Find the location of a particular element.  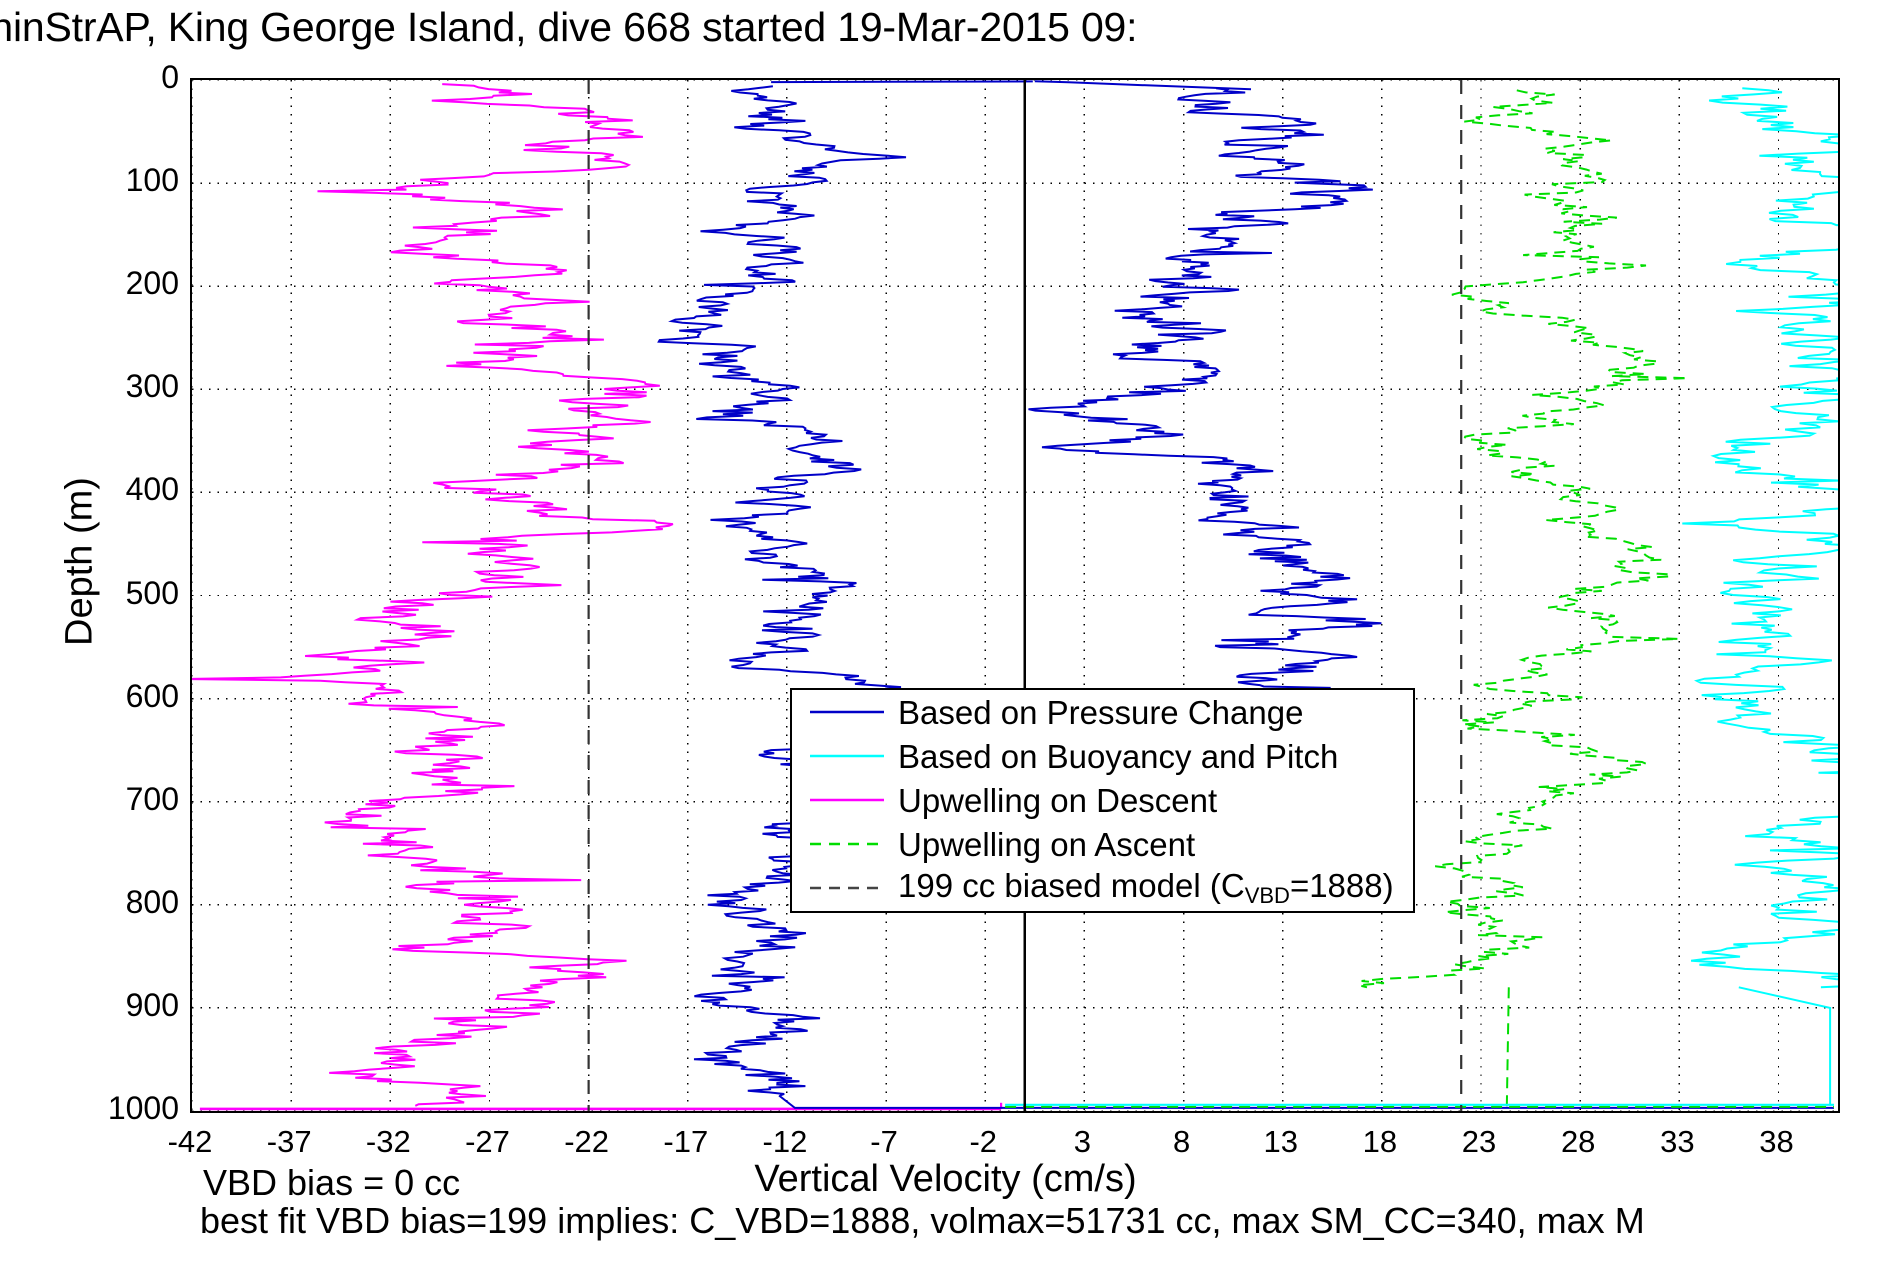

x-tick-label: -42 is located at coordinates (190, 1141).